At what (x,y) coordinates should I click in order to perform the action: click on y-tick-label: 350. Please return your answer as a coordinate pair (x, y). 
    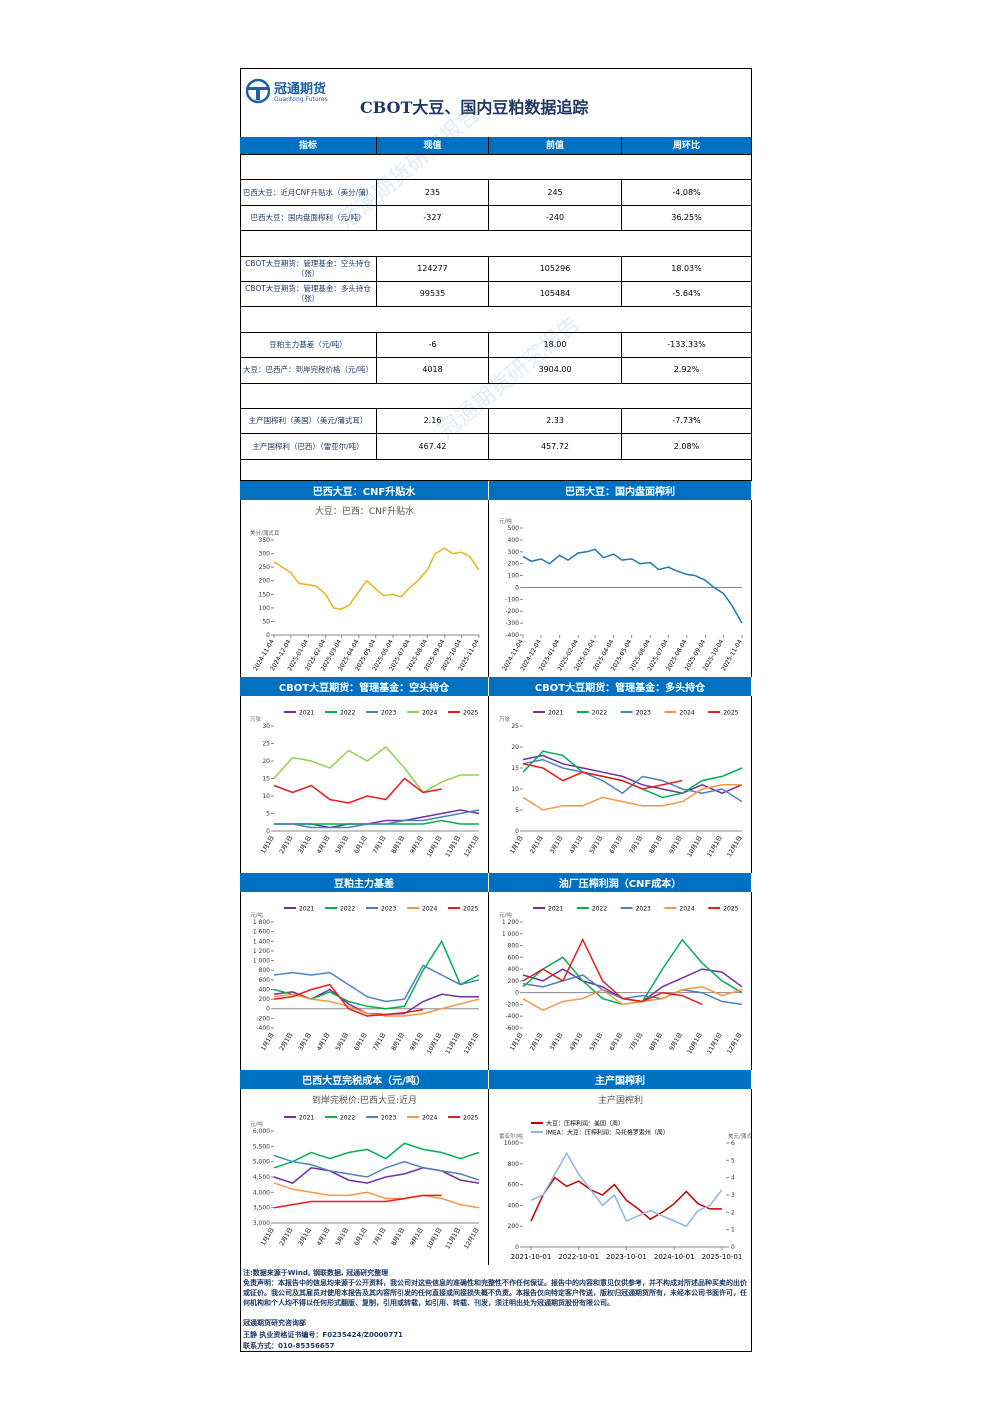
    Looking at the image, I should click on (265, 540).